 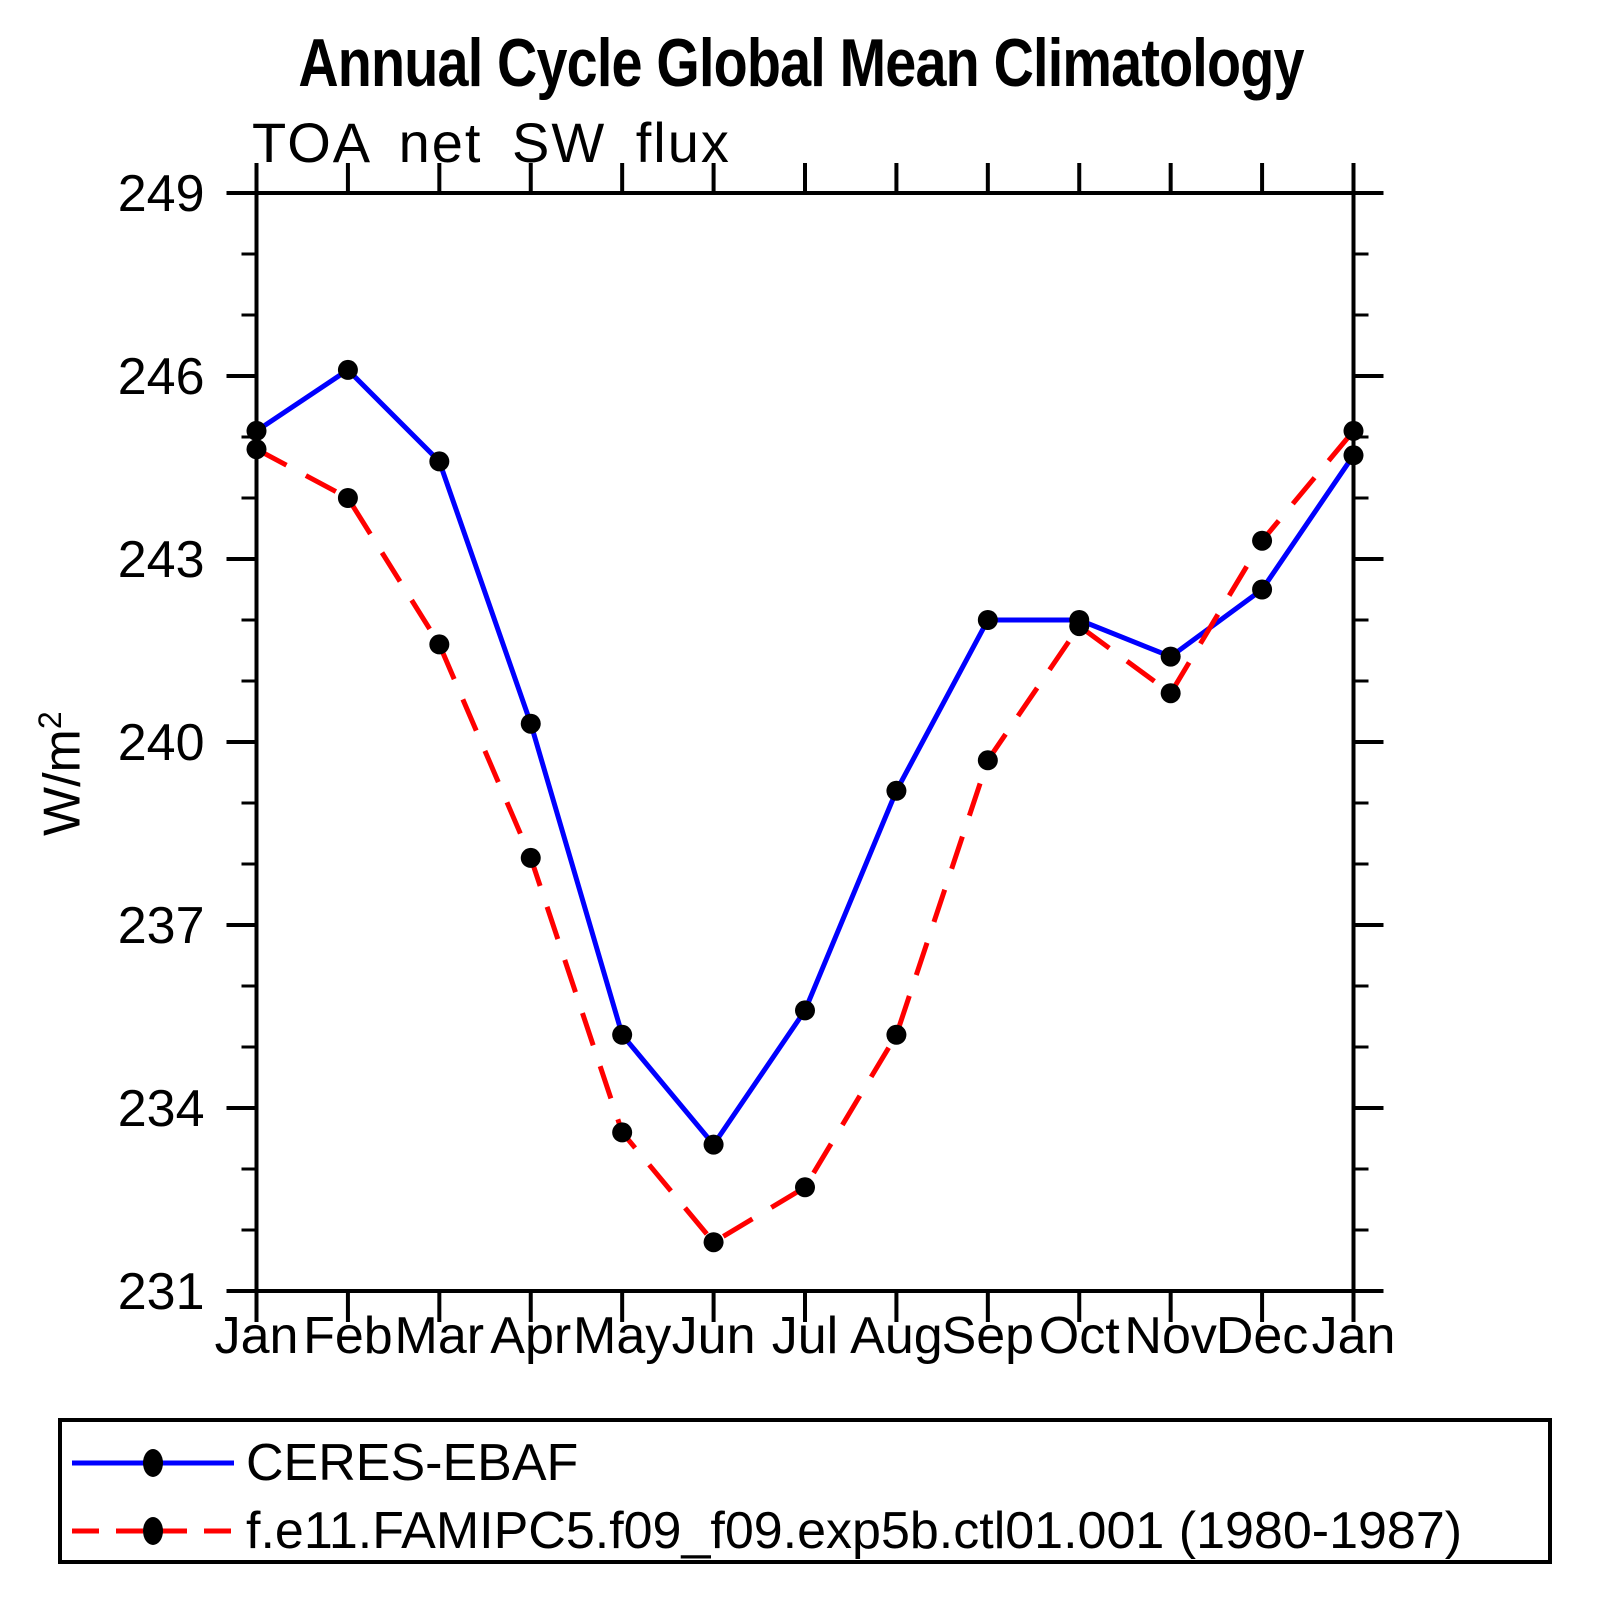 I want to click on chart-subtitle: TOA net SW flux, so click(x=491, y=142).